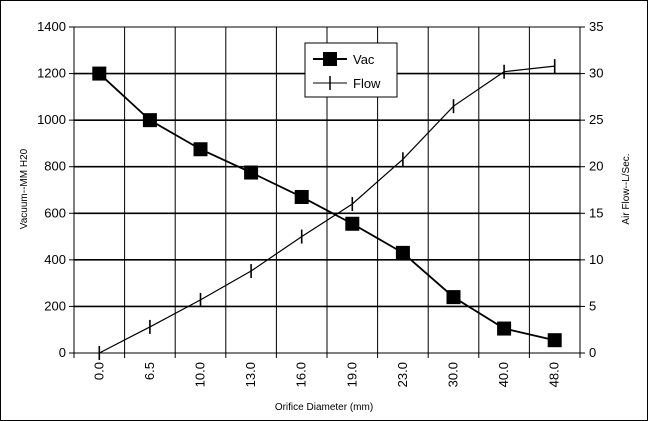  Describe the element at coordinates (55, 305) in the screenshot. I see `y-tick-label: 200` at that location.